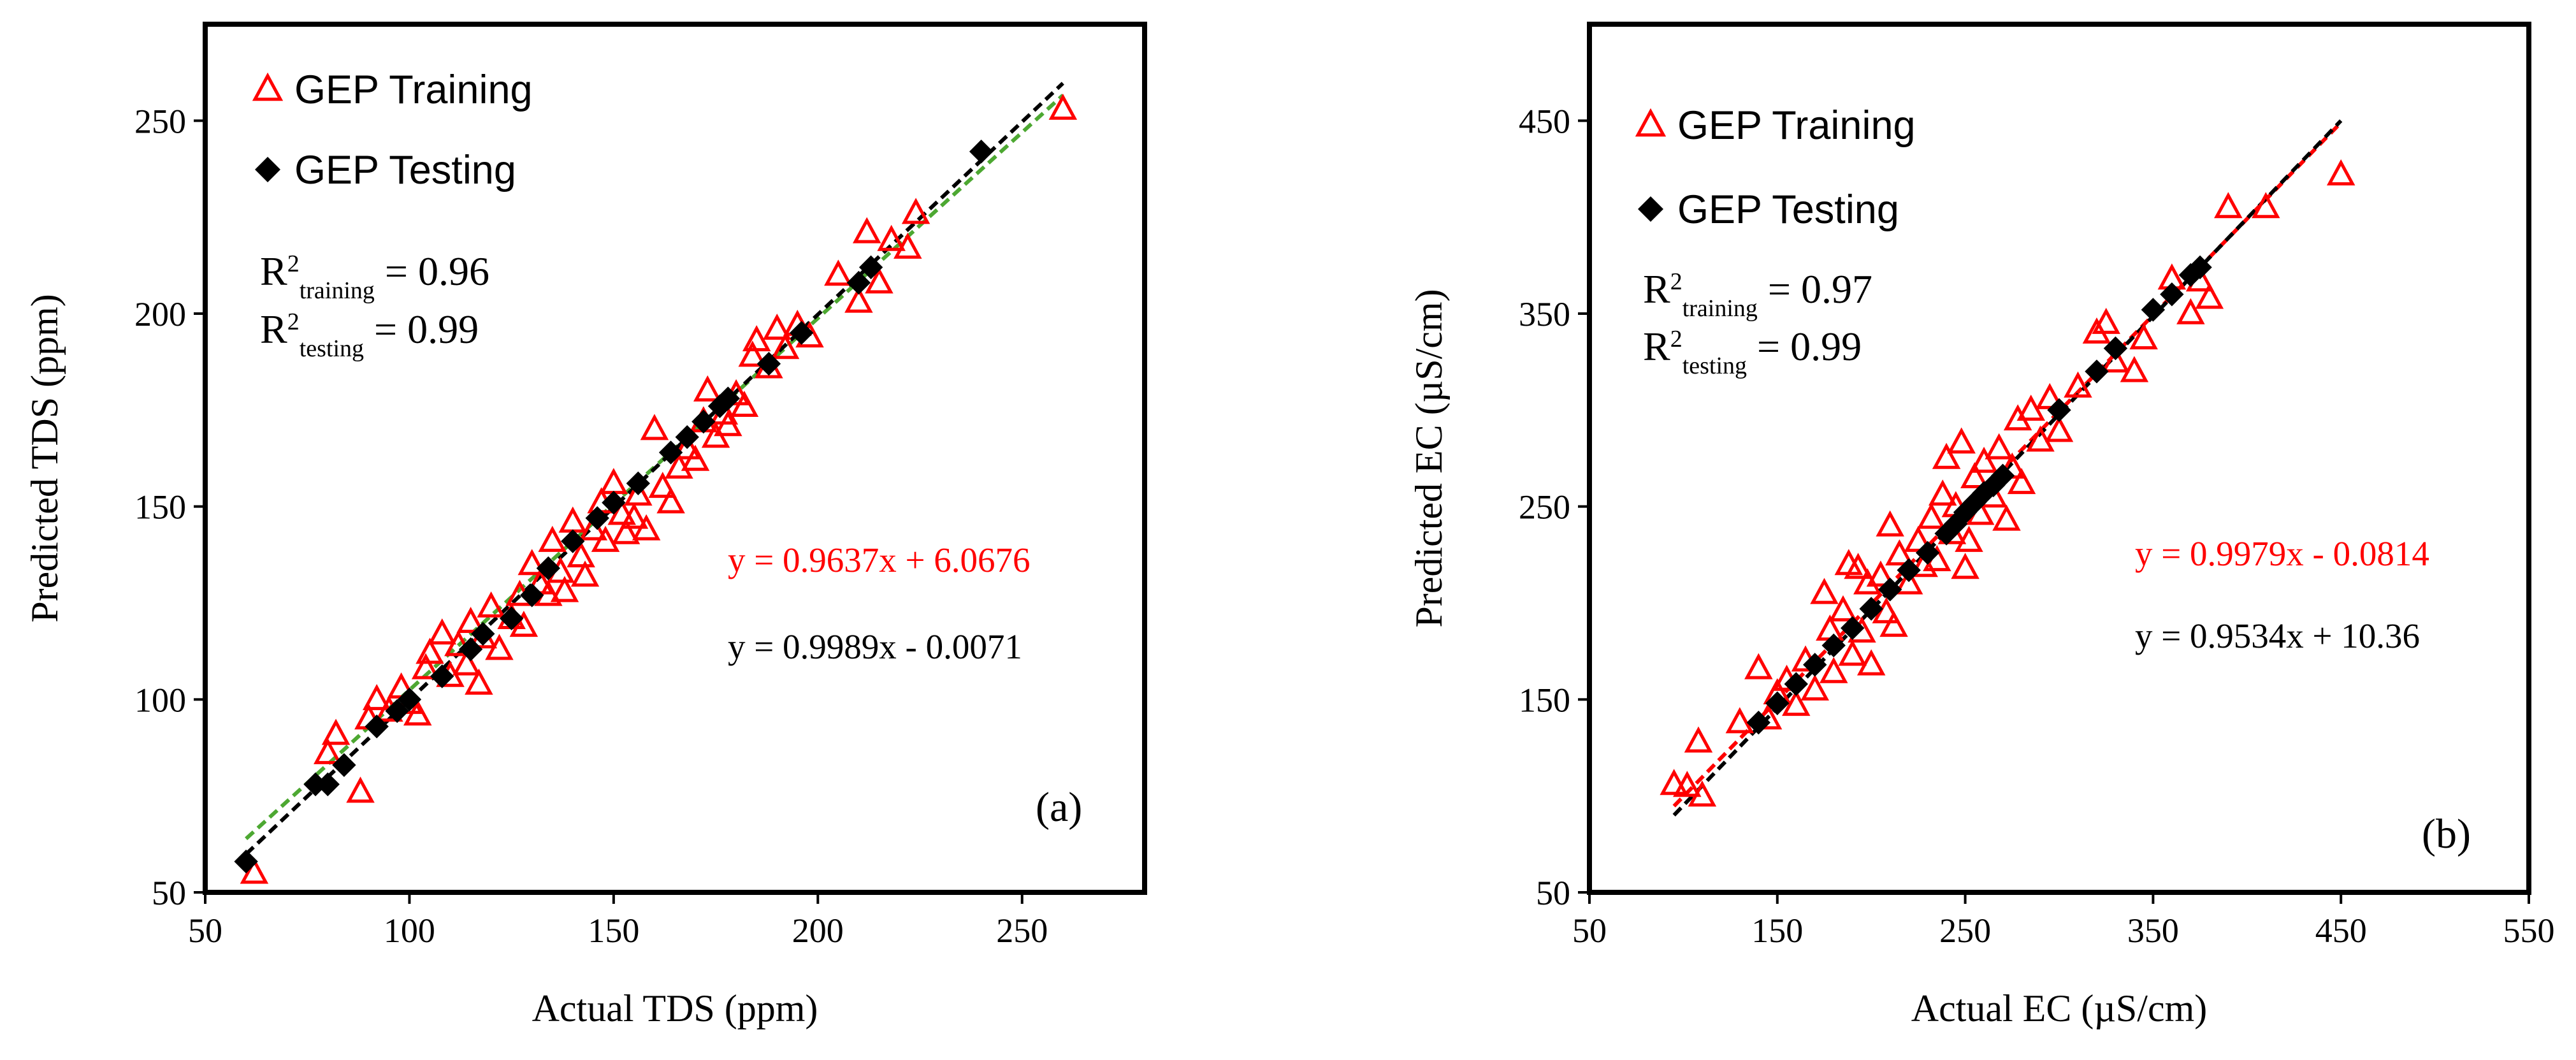 The height and width of the screenshot is (1060, 2576). I want to click on panel-b-y-axis-title: Predicted EC (µS/cm), so click(1429, 458).